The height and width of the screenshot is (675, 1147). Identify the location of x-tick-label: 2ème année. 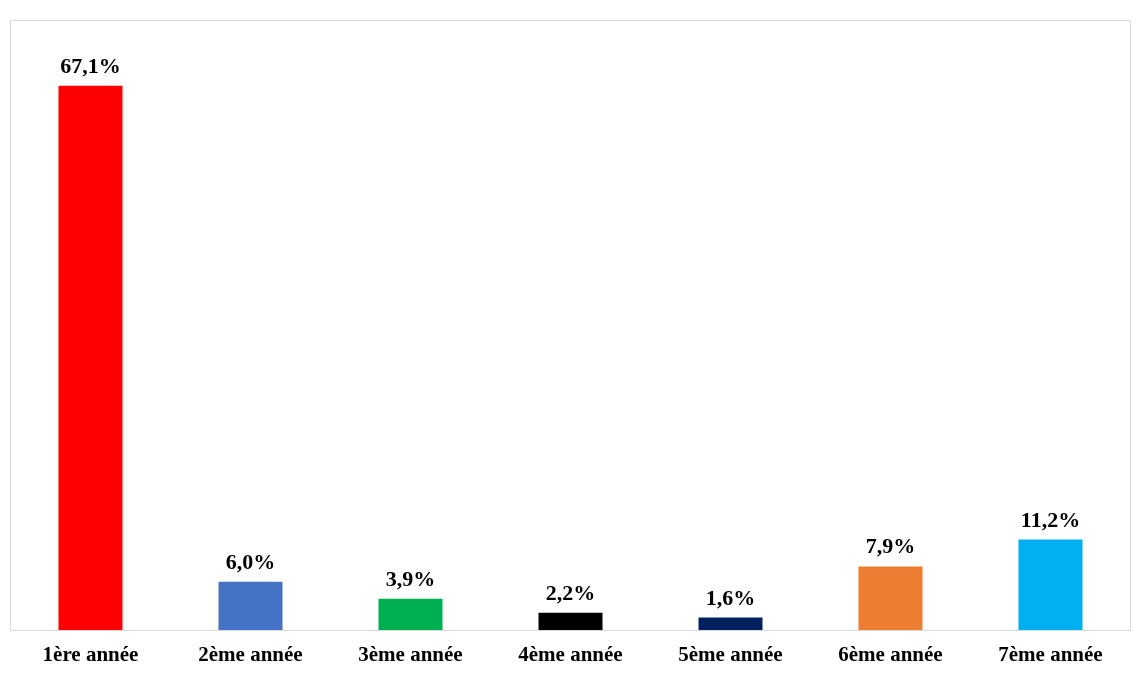
(250, 653).